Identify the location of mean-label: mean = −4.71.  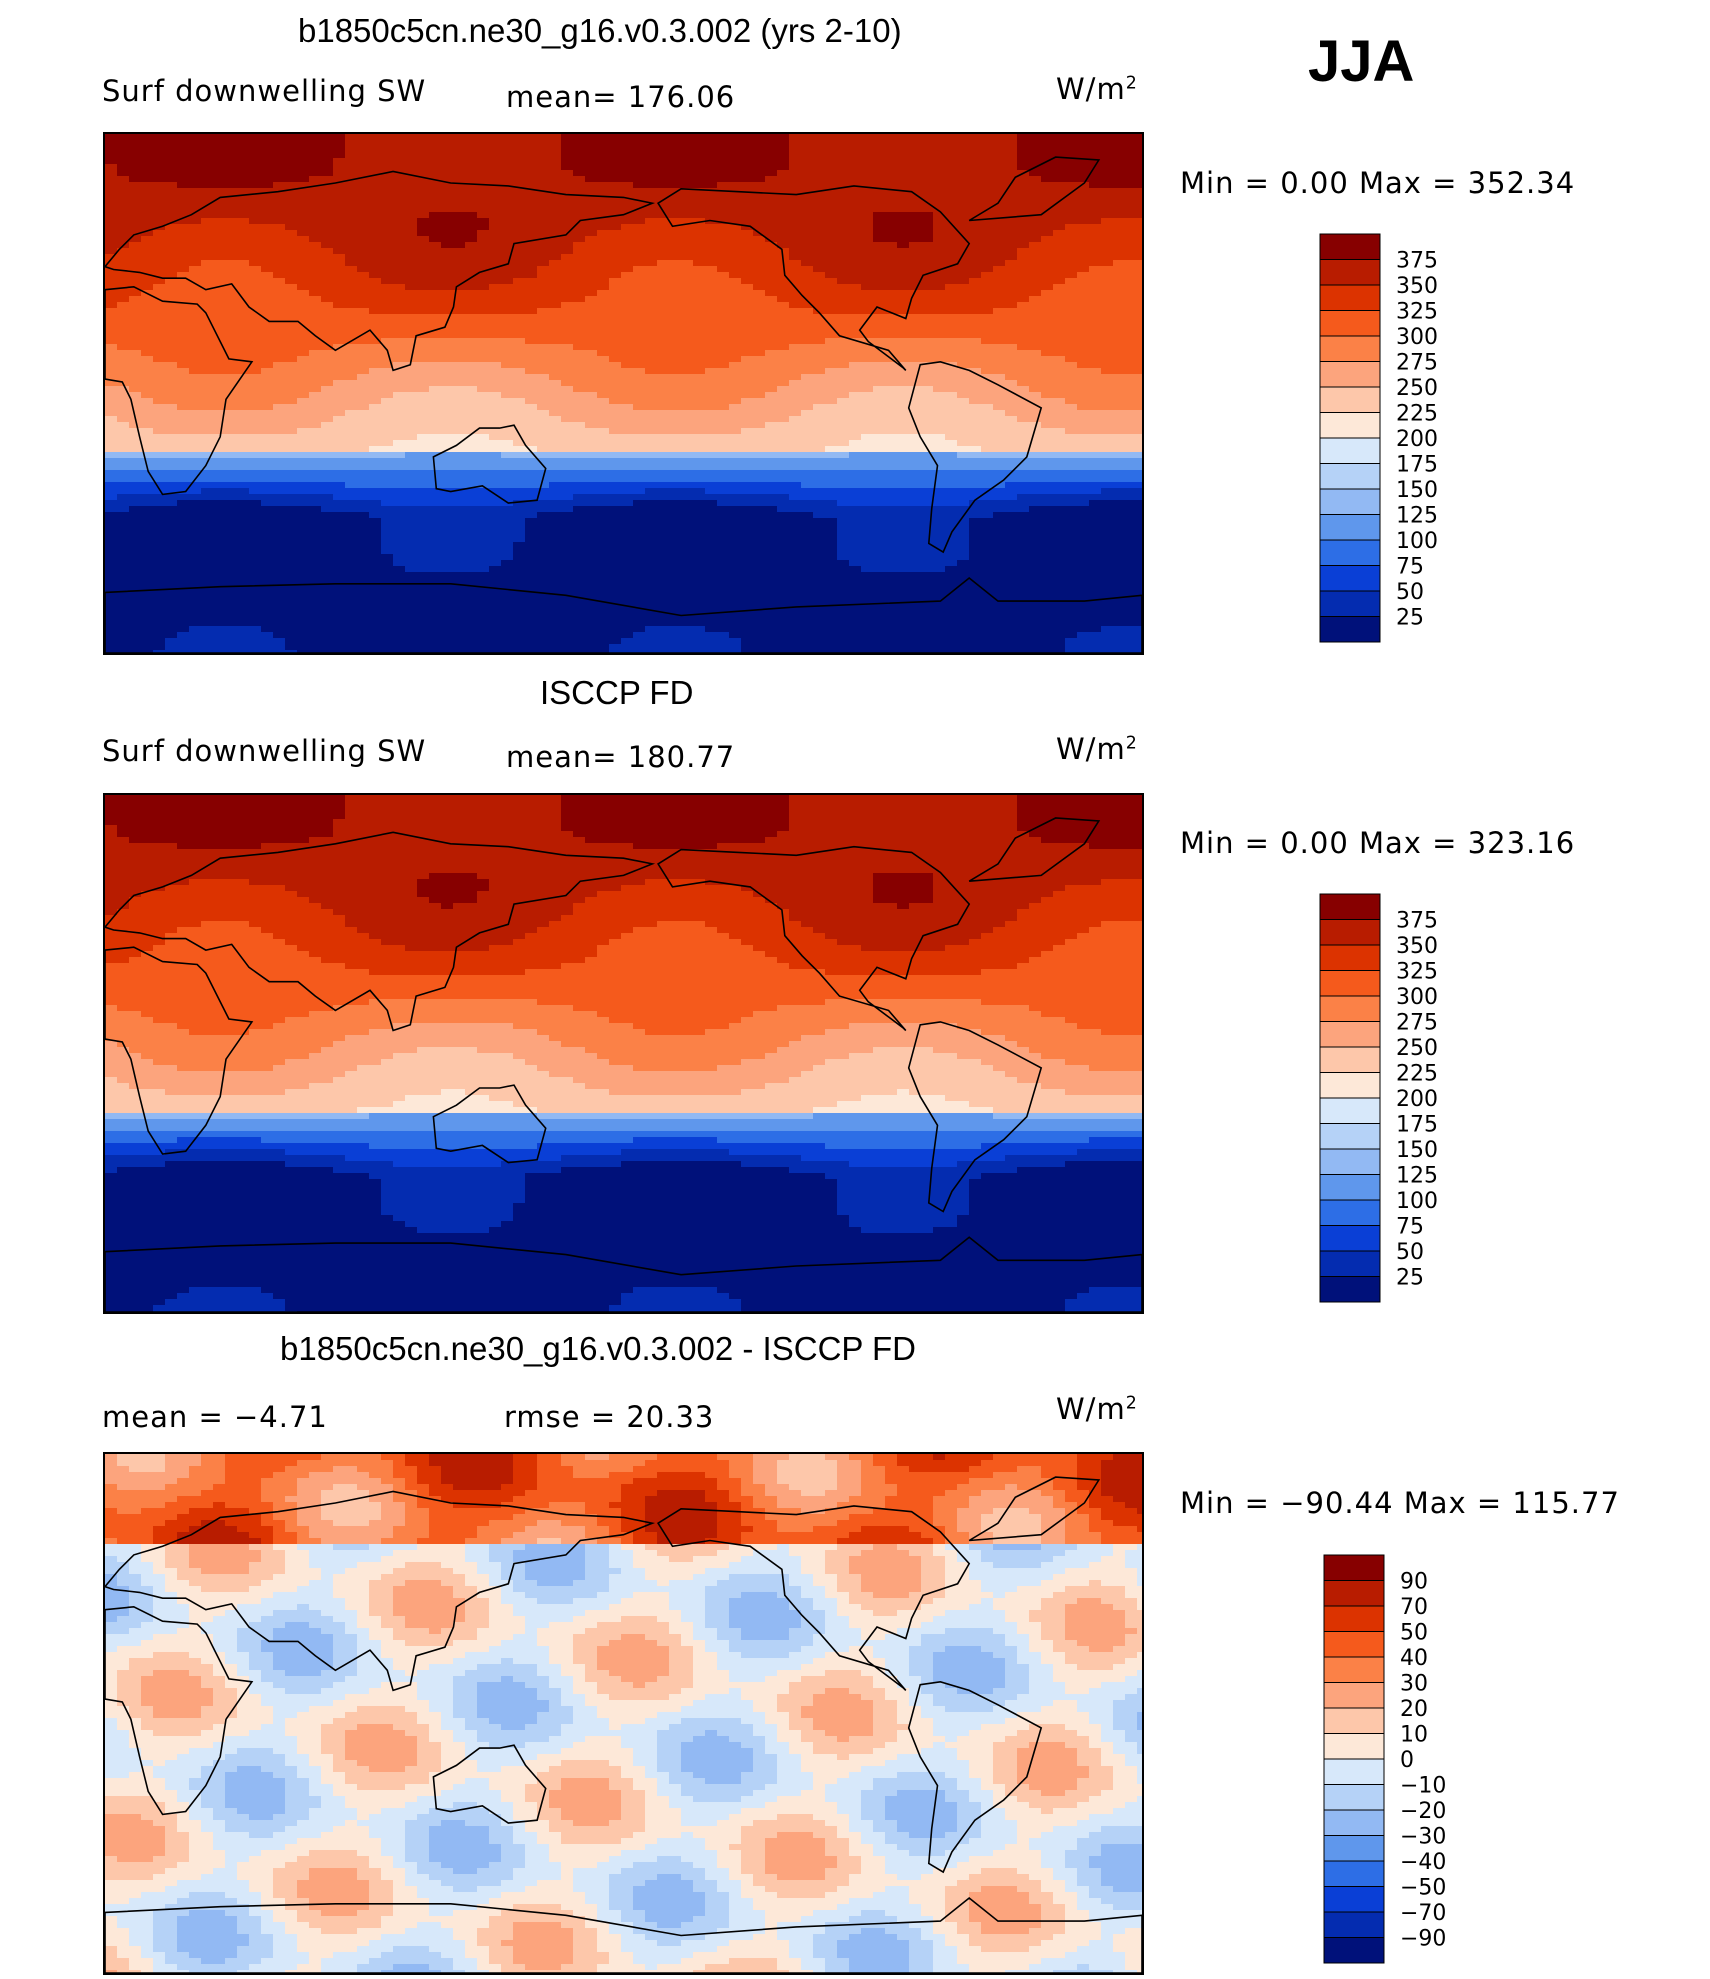
(215, 1417).